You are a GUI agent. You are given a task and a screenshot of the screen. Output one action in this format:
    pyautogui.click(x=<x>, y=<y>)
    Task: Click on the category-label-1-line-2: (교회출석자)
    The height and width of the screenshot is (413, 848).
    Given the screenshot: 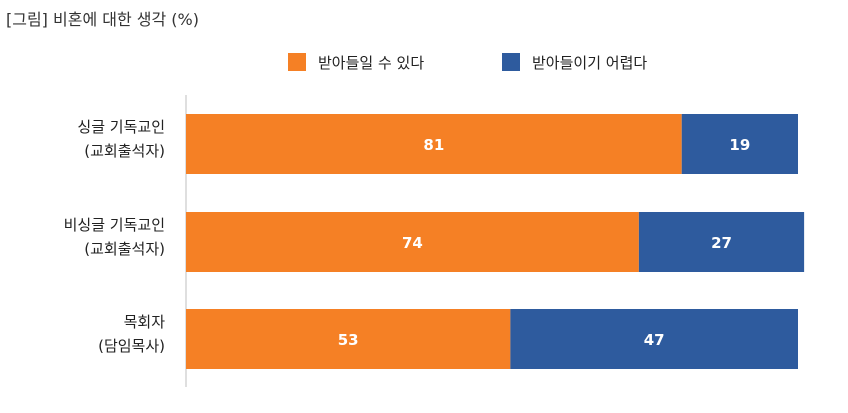 What is the action you would take?
    pyautogui.click(x=124, y=151)
    